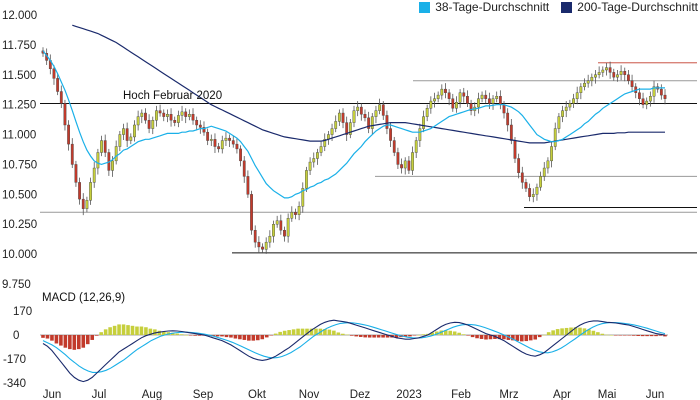 The image size is (700, 400). Describe the element at coordinates (152, 394) in the screenshot. I see `x-tick-label: Aug` at that location.